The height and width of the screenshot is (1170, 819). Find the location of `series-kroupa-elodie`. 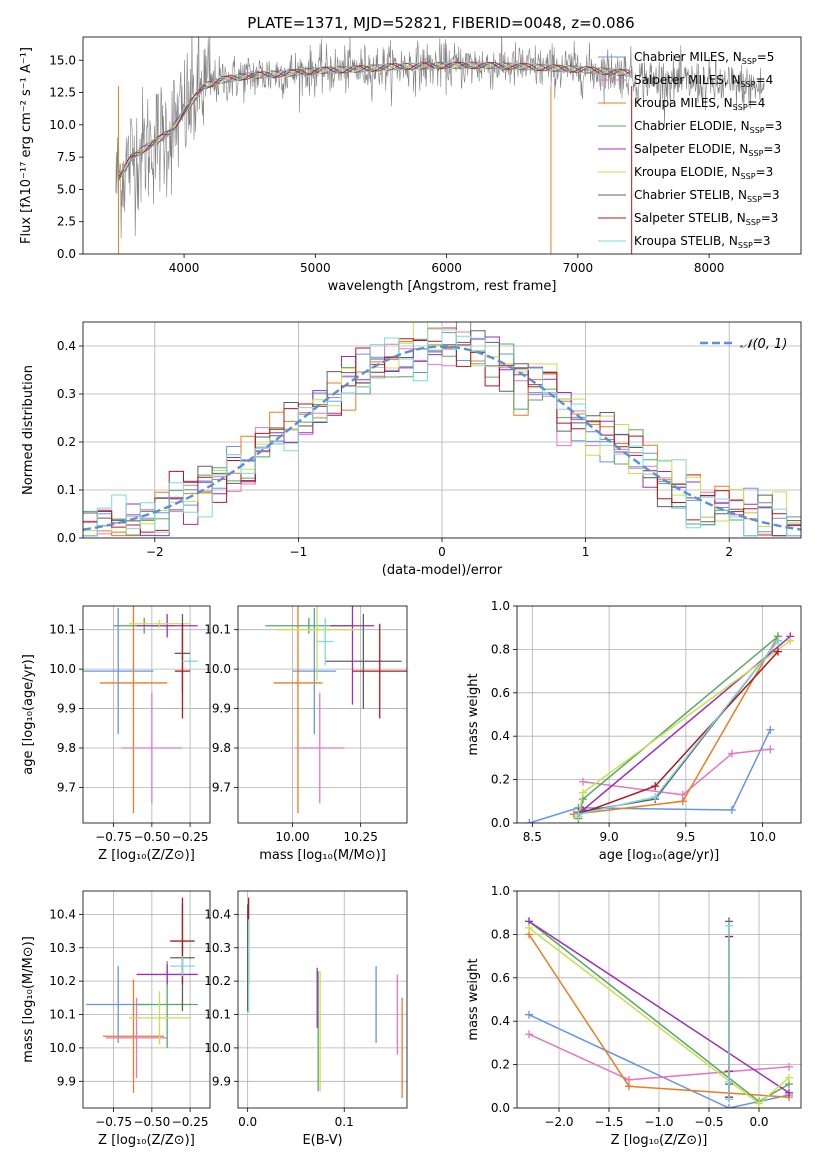

series-kroupa-elodie is located at coordinates (684, 728).